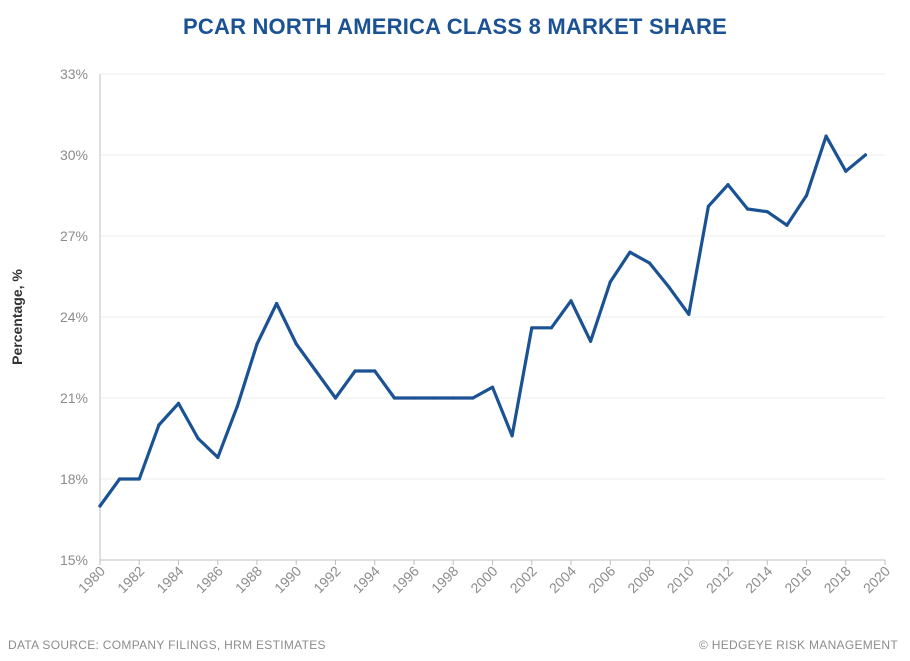 The height and width of the screenshot is (661, 910). I want to click on y-tick-label: 24%, so click(74, 317).